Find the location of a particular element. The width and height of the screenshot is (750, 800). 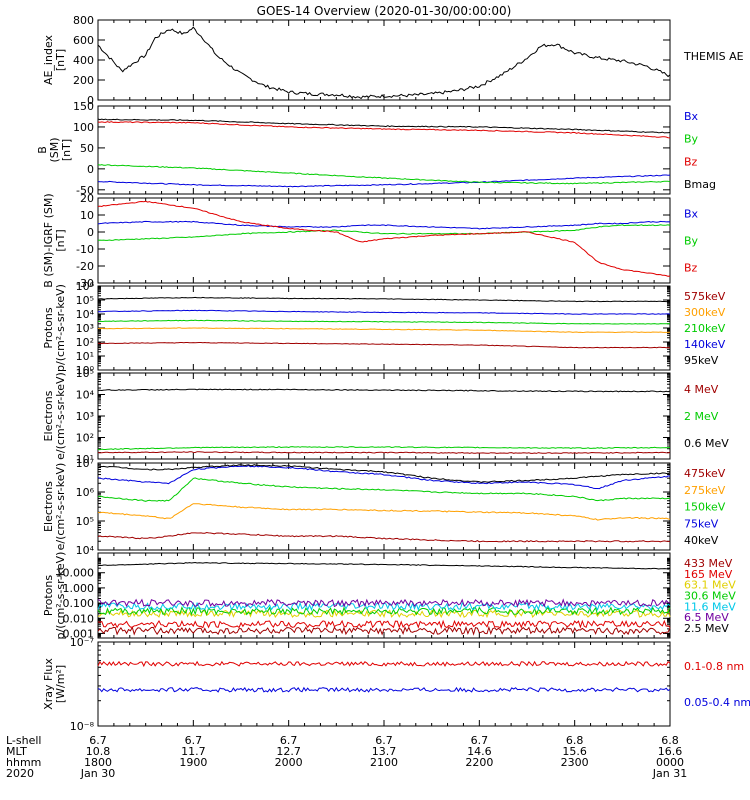

ylabel: B (SM)-IGRF (SM) is located at coordinates (48, 240).